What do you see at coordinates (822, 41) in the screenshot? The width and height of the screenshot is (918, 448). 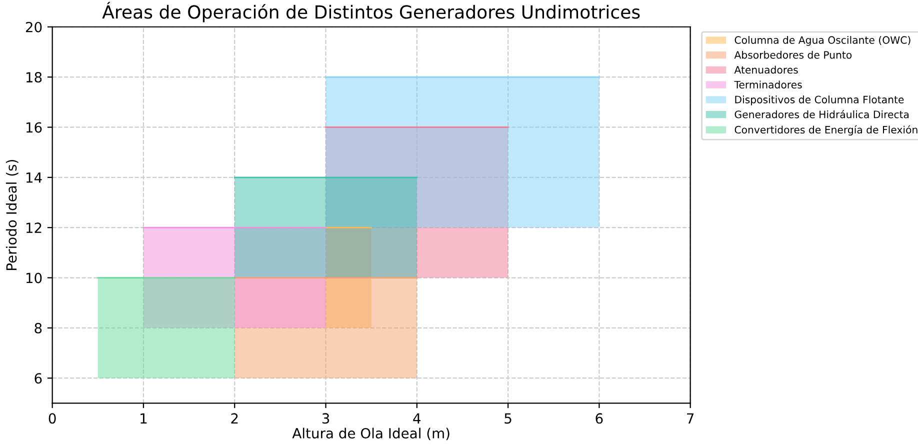 I see `legend-label: Columna de Agua Oscilante (OWC)` at bounding box center [822, 41].